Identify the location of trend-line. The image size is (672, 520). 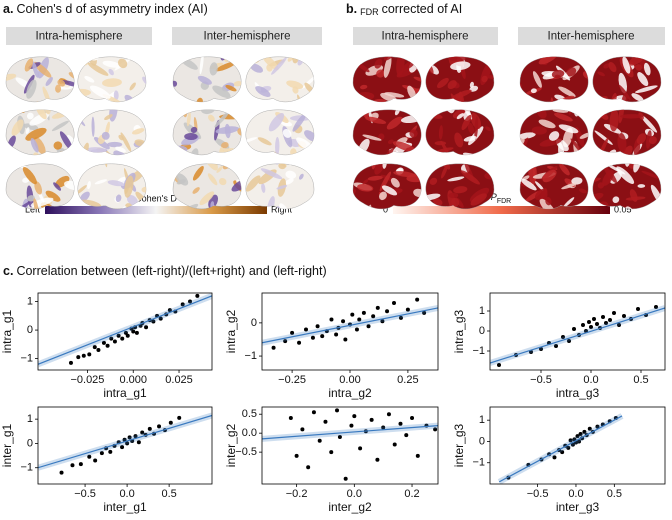
(350, 432).